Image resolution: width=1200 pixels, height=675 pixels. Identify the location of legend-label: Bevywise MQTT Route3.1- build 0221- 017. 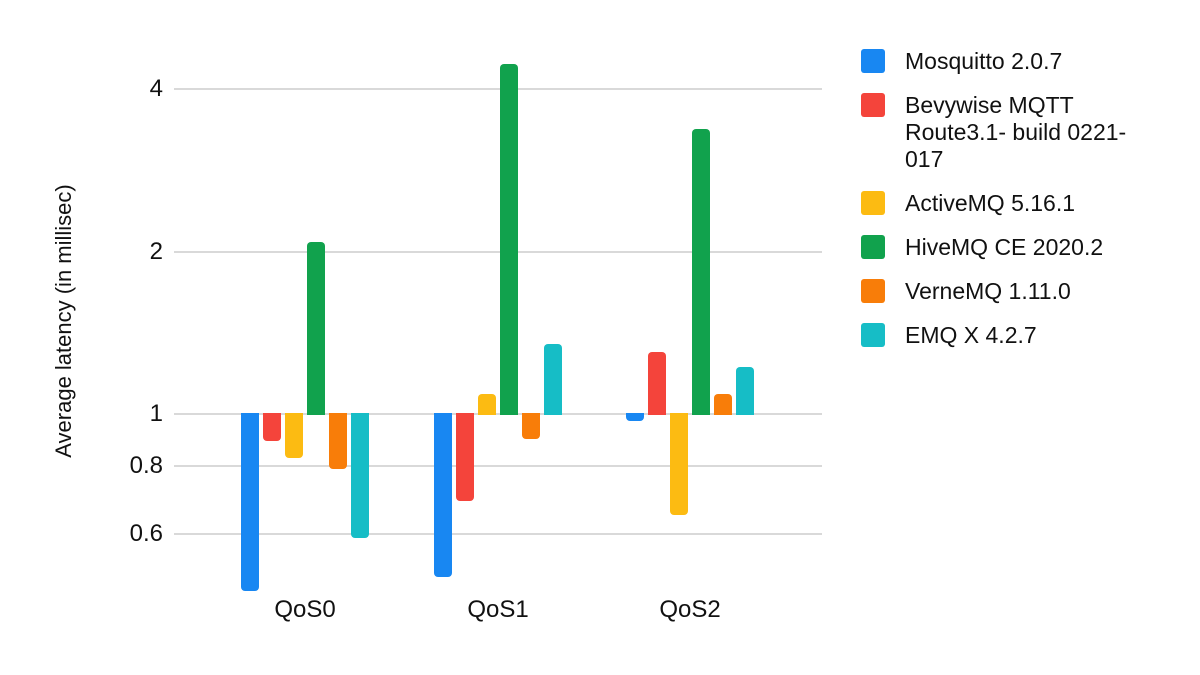
(1016, 132).